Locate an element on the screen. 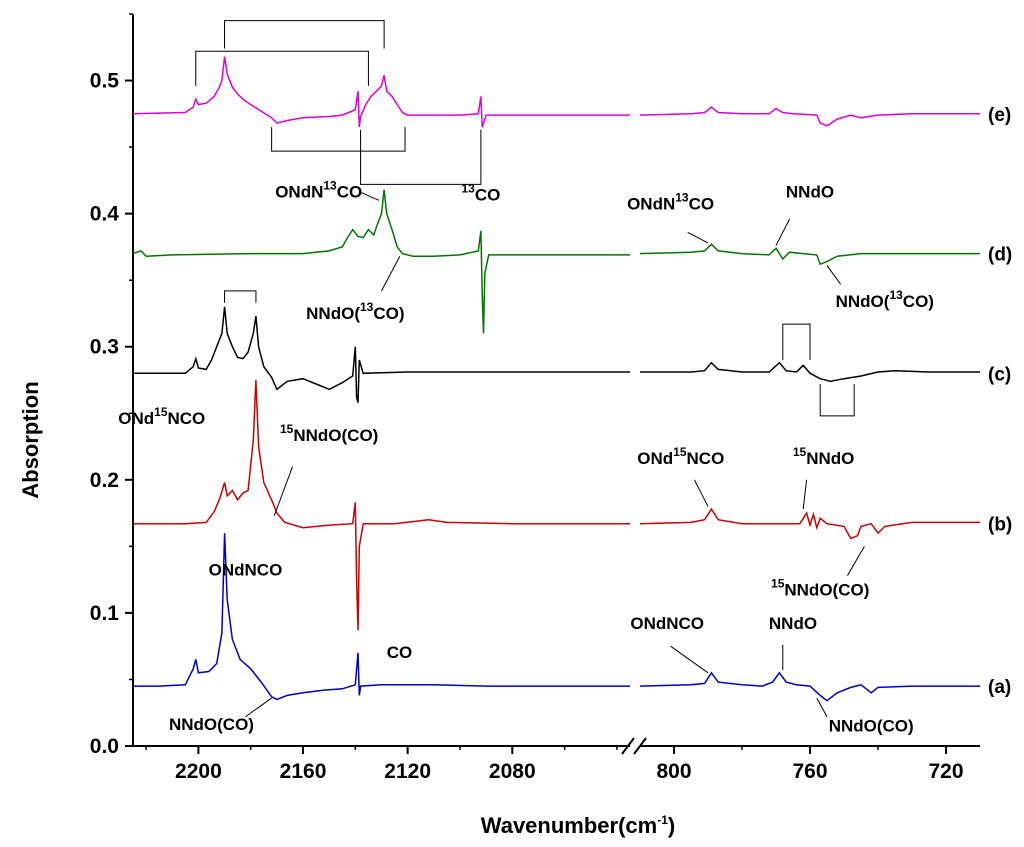 Image resolution: width=1024 pixels, height=847 pixels. x-tick-label: 760 is located at coordinates (809, 771).